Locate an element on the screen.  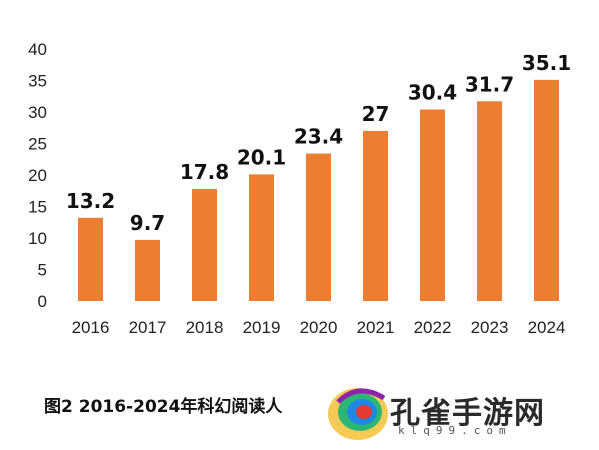
x-tick-label: 2020 is located at coordinates (319, 327).